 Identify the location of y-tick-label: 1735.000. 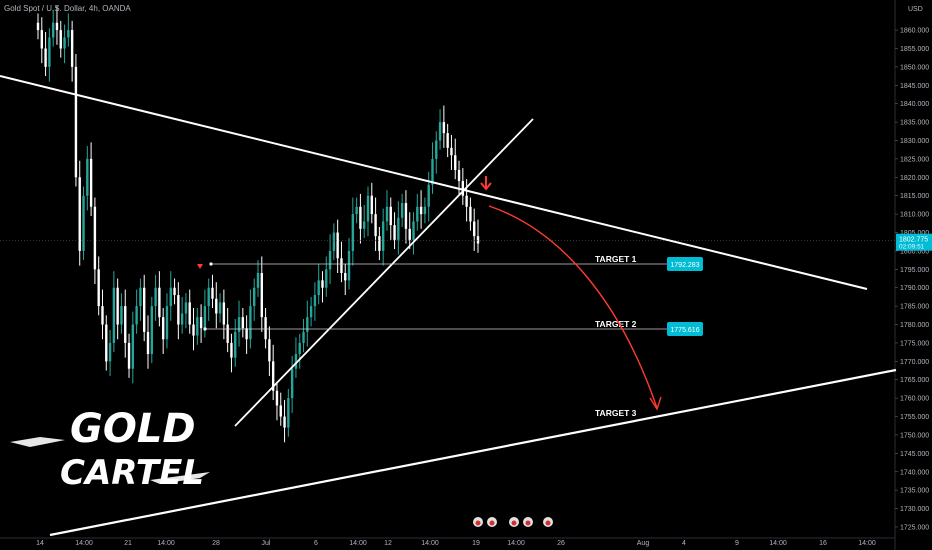
(914, 491).